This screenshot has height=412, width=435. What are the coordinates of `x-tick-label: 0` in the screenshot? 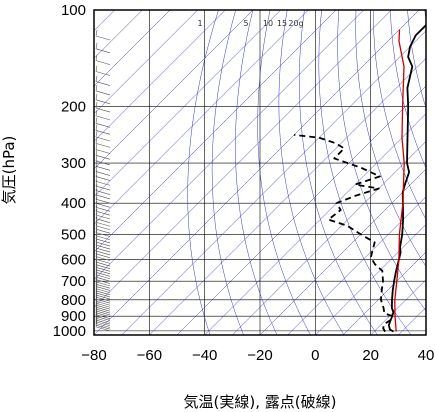 It's located at (315, 355).